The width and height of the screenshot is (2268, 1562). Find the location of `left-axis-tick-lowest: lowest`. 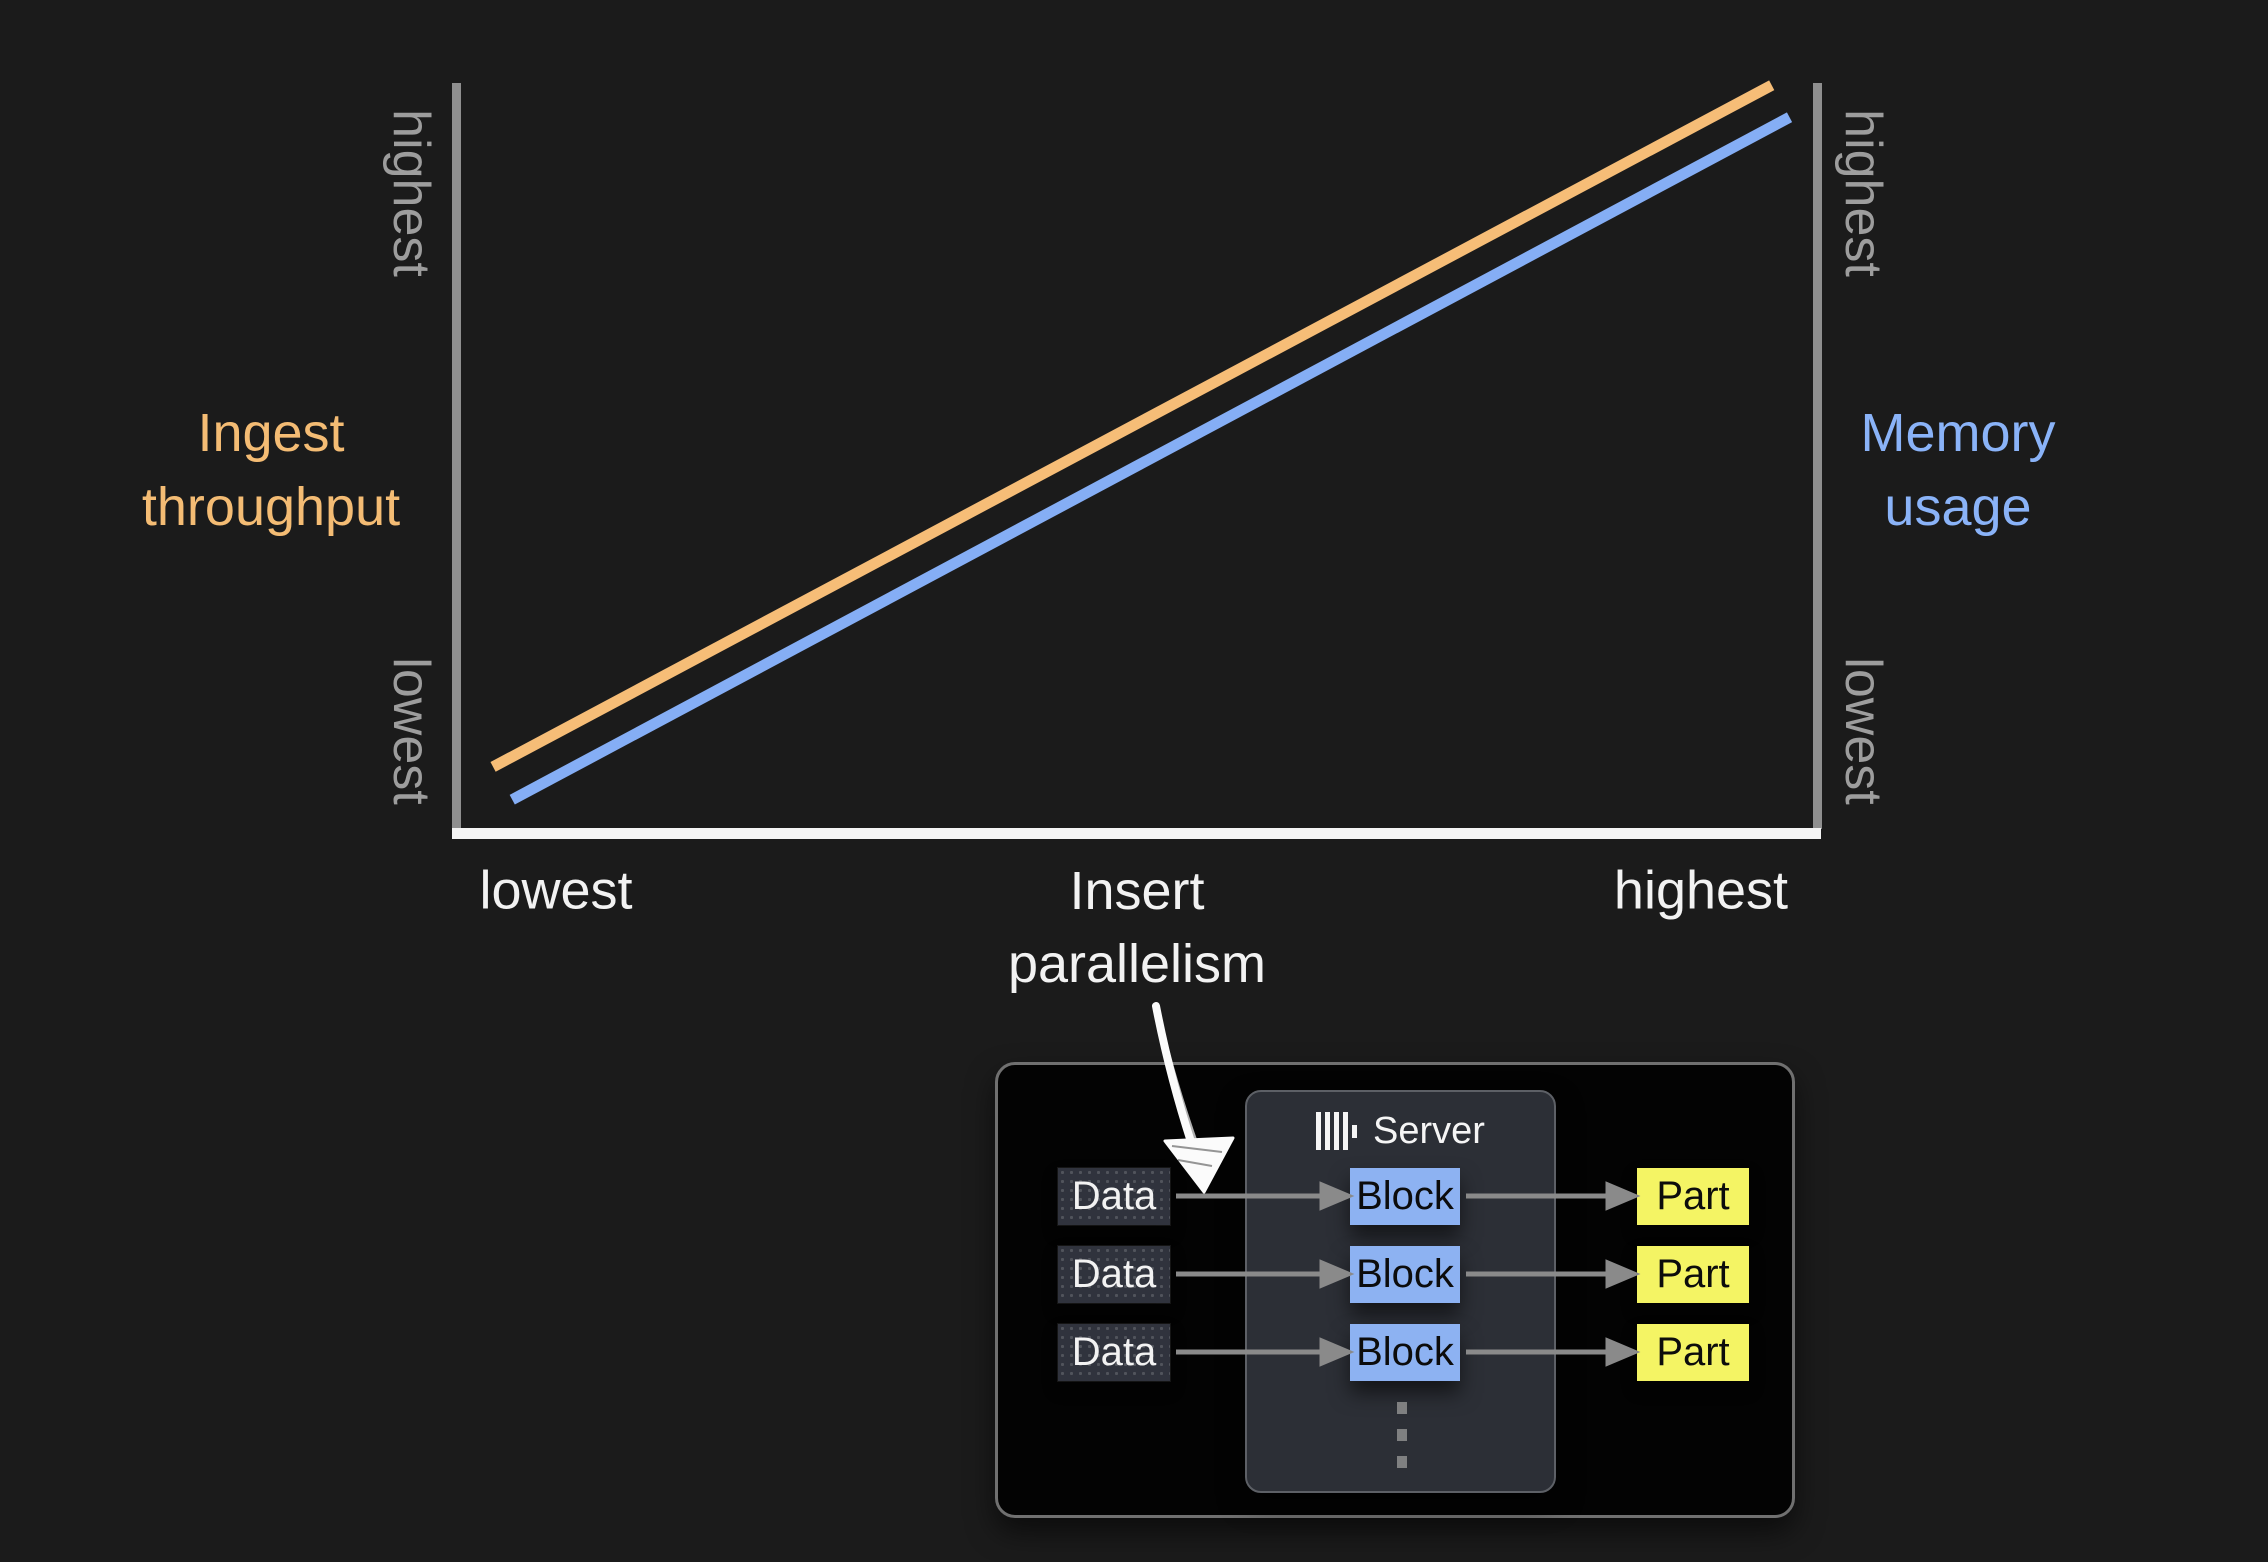

left-axis-tick-lowest: lowest is located at coordinates (411, 731).